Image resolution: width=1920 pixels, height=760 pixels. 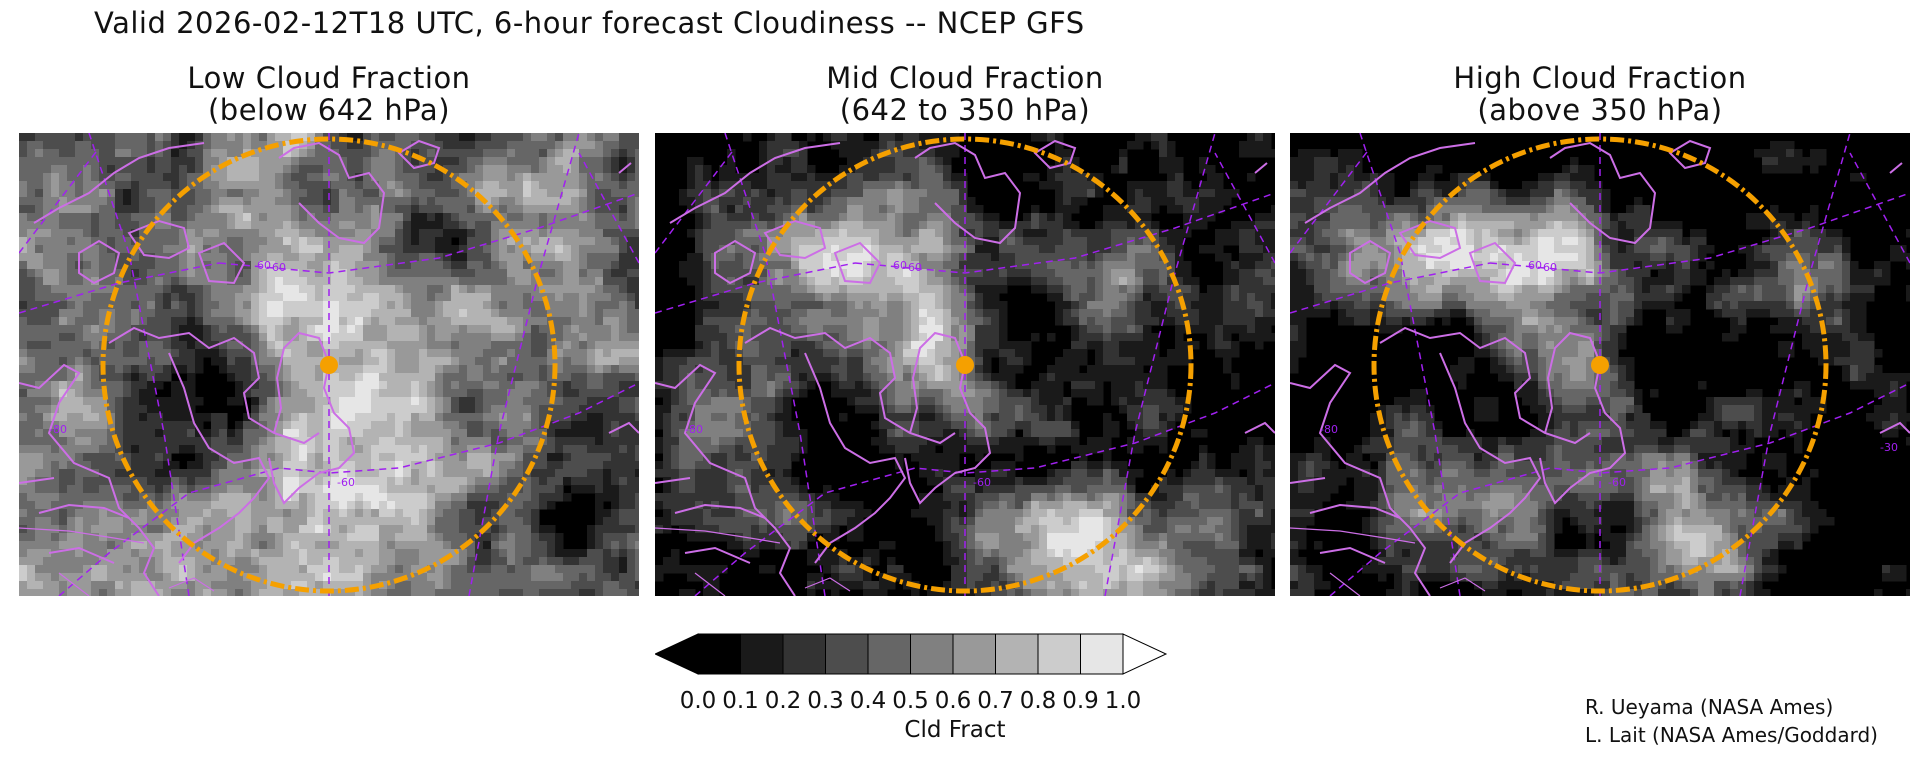 What do you see at coordinates (953, 701) in the screenshot?
I see `colorbar-tick-label: 0.6` at bounding box center [953, 701].